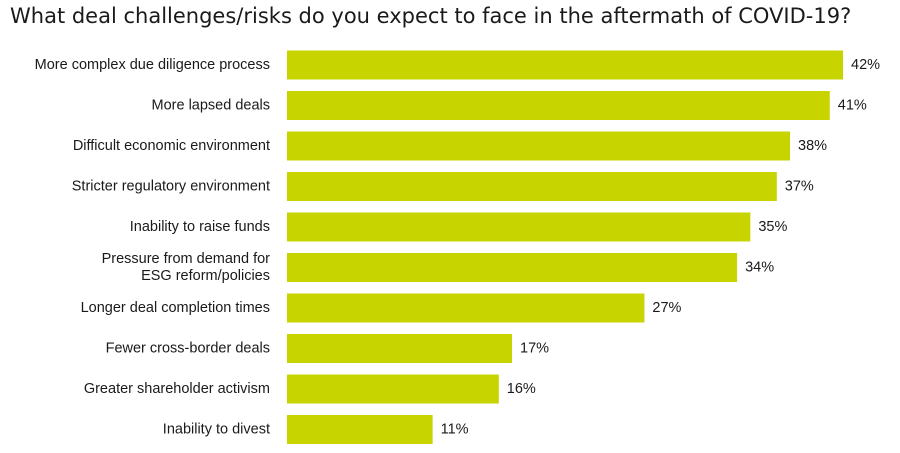 The height and width of the screenshot is (453, 900). I want to click on category-label-9: Greater shareholder activism, so click(177, 389).